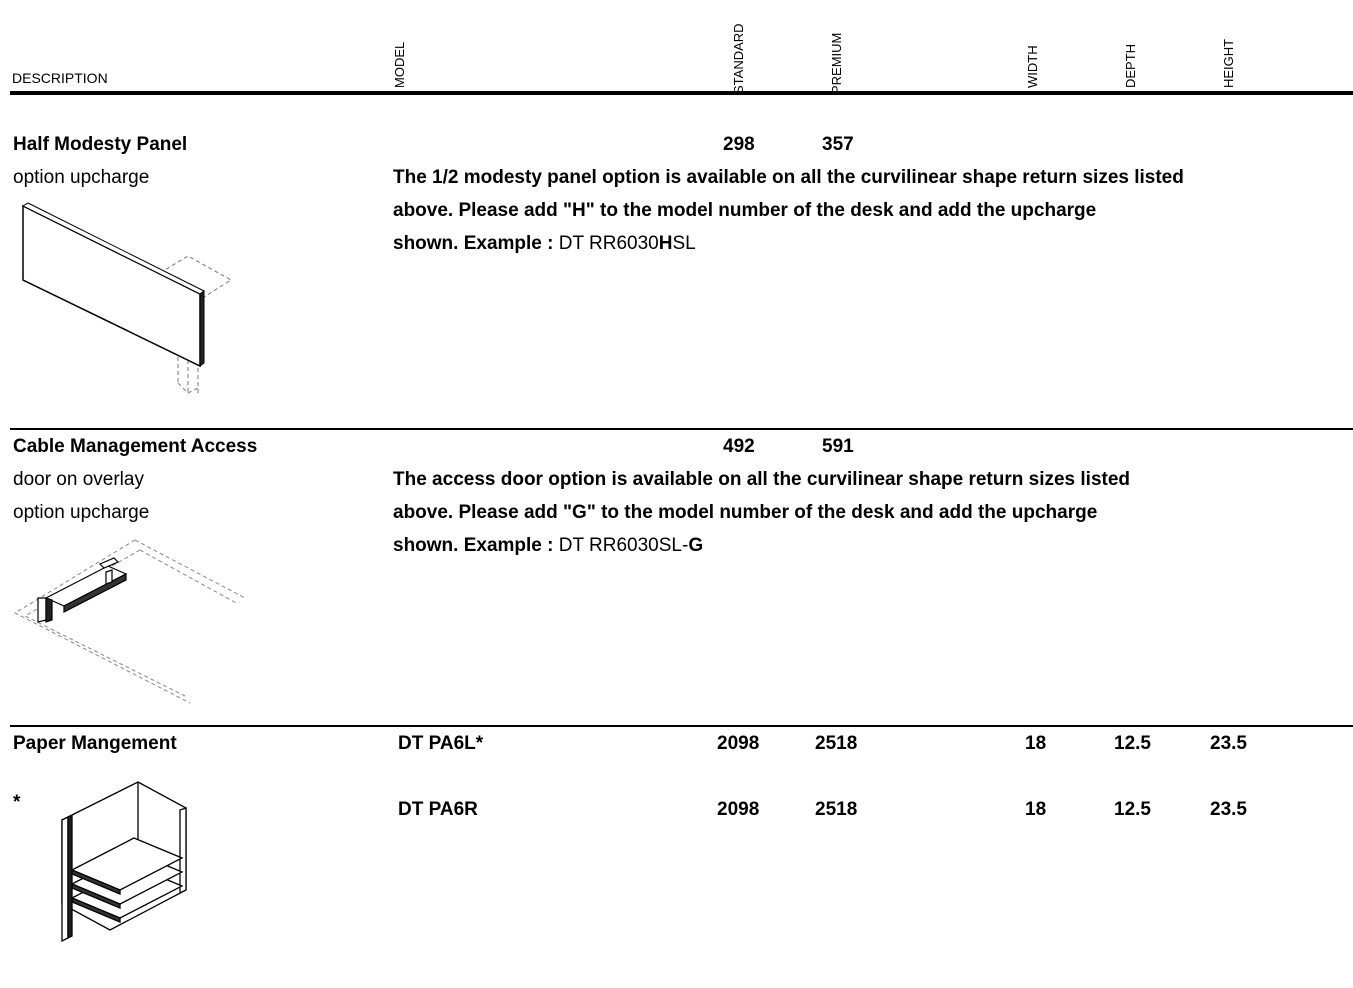 The image size is (1353, 988). Describe the element at coordinates (1228, 63) in the screenshot. I see `header-height: HEIGHT` at that location.